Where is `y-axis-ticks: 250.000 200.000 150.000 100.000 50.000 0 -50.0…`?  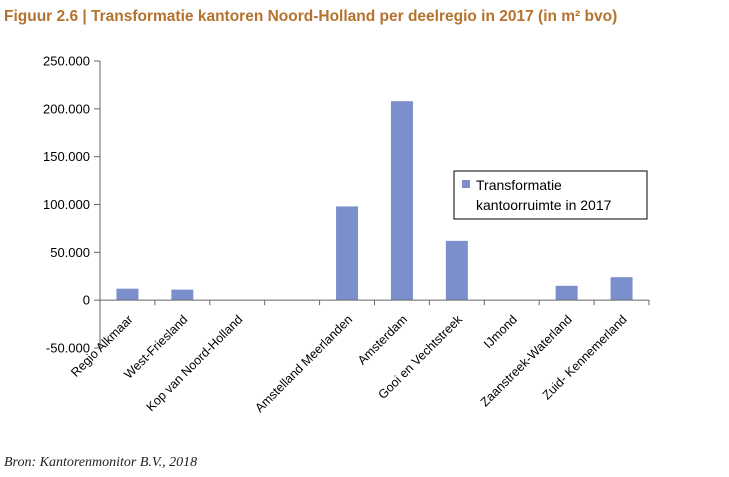
y-axis-ticks: 250.000 200.000 150.000 100.000 50.000 0 -50.0… is located at coordinates (71, 205).